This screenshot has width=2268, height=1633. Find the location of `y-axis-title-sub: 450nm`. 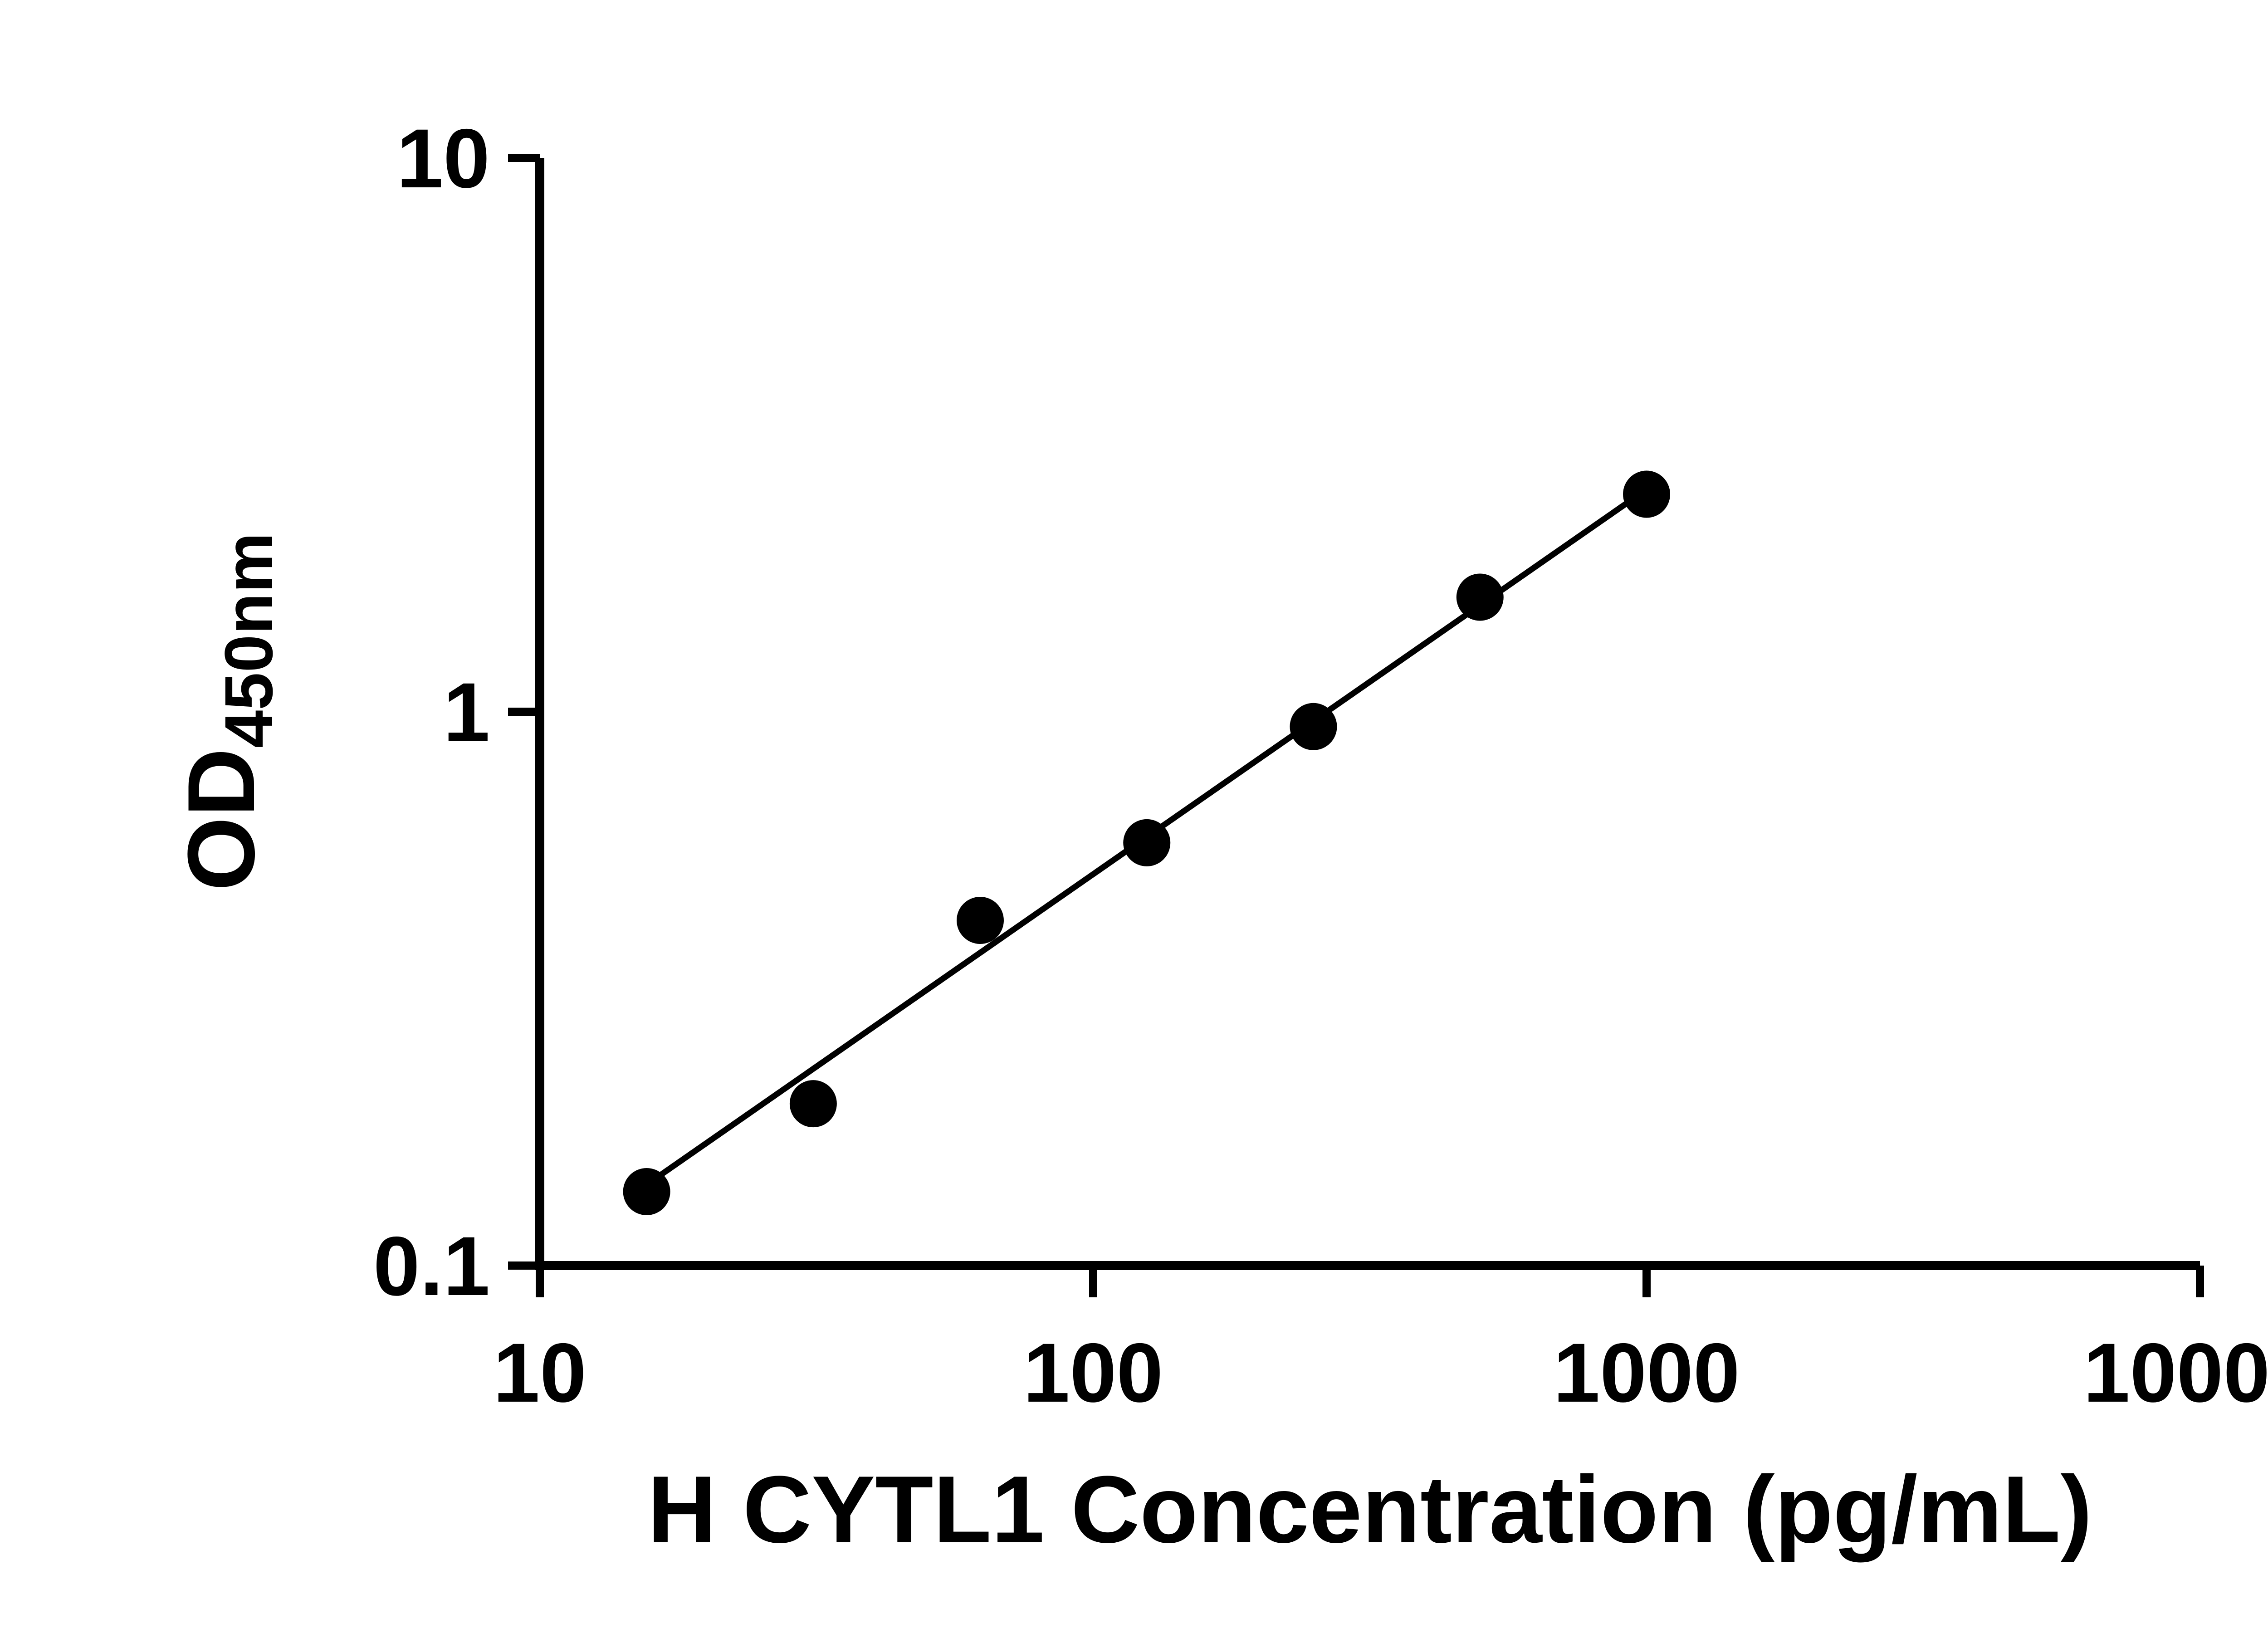

y-axis-title-sub: 450nm is located at coordinates (249, 640).